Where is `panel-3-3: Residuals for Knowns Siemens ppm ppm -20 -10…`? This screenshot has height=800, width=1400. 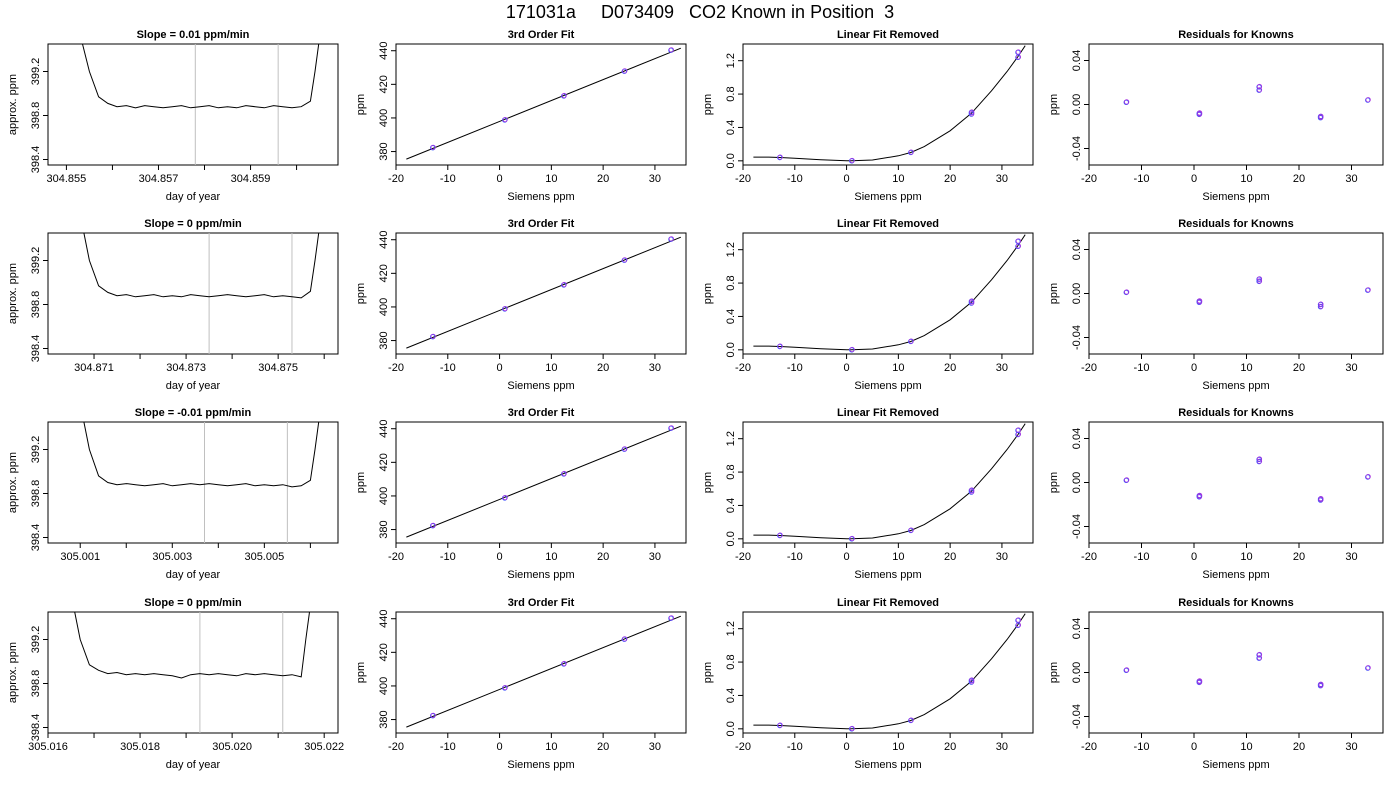 panel-3-3: Residuals for Knowns Siemens ppm ppm -20 -10… is located at coordinates (1216, 684).